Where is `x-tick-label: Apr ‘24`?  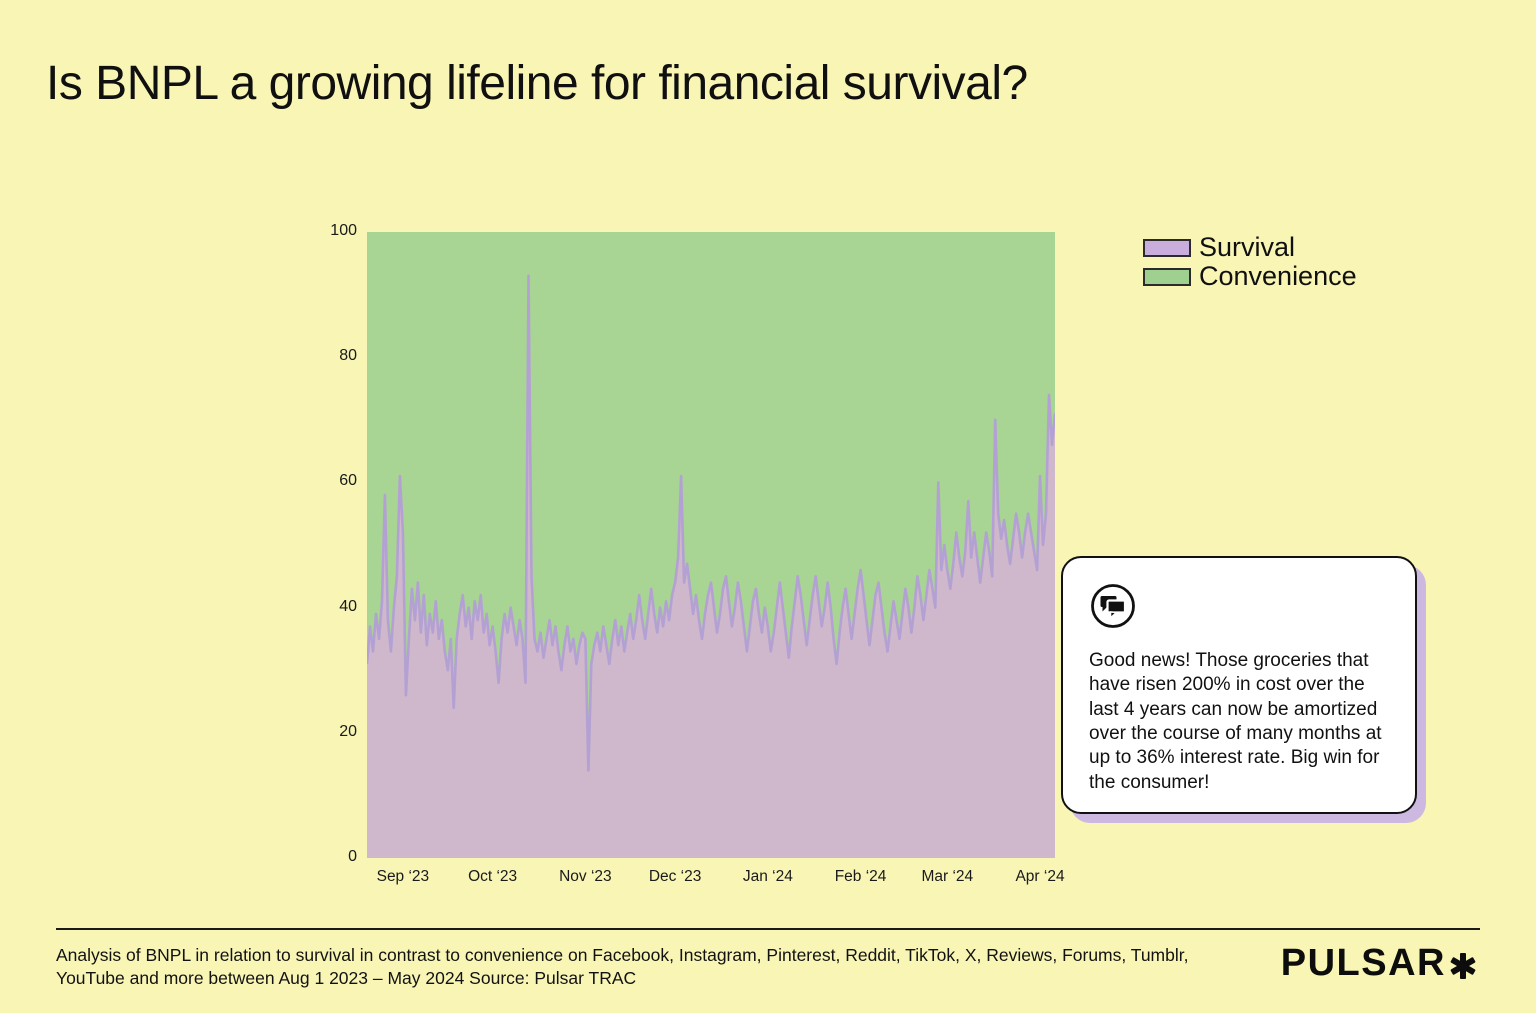
x-tick-label: Apr ‘24 is located at coordinates (1040, 876).